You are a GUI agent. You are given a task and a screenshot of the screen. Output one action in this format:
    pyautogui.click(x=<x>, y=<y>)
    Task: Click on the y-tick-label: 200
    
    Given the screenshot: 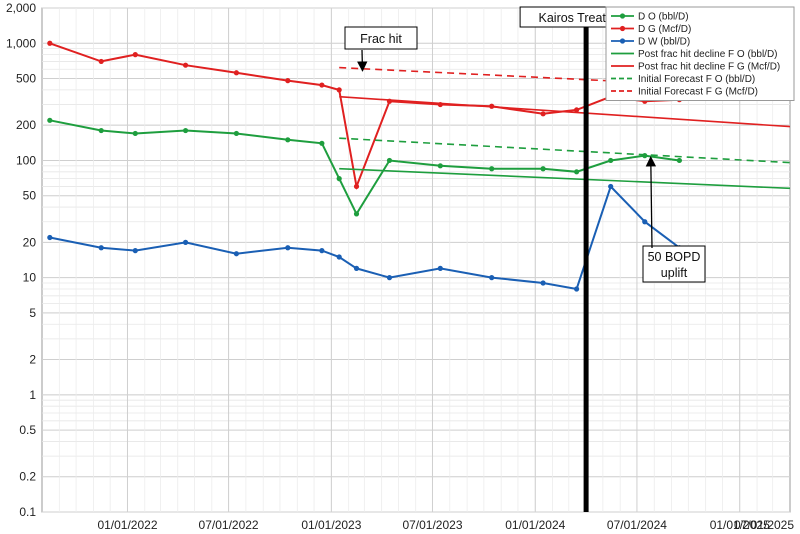 What is the action you would take?
    pyautogui.click(x=26, y=125)
    